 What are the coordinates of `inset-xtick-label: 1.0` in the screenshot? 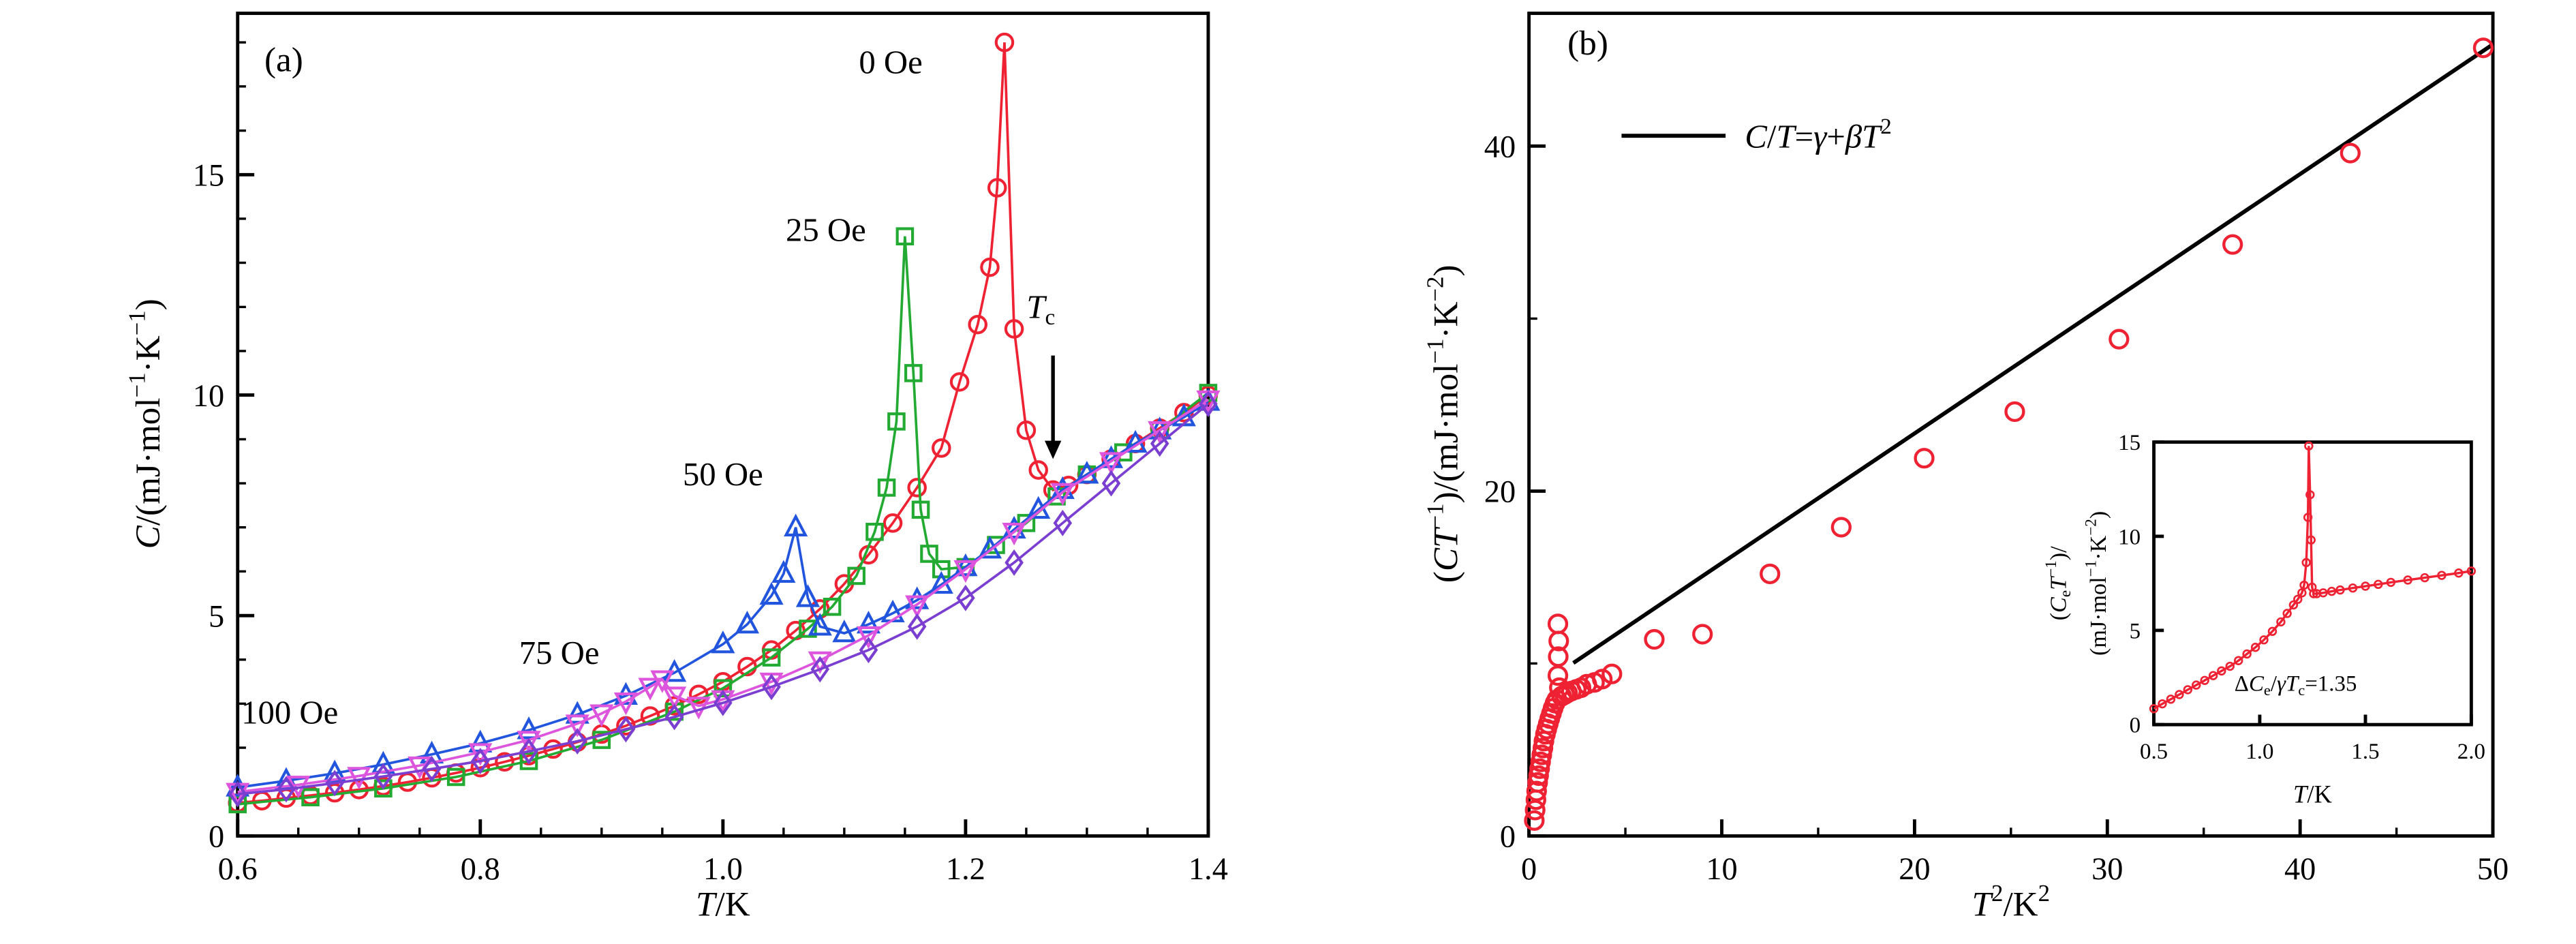 It's located at (2259, 752).